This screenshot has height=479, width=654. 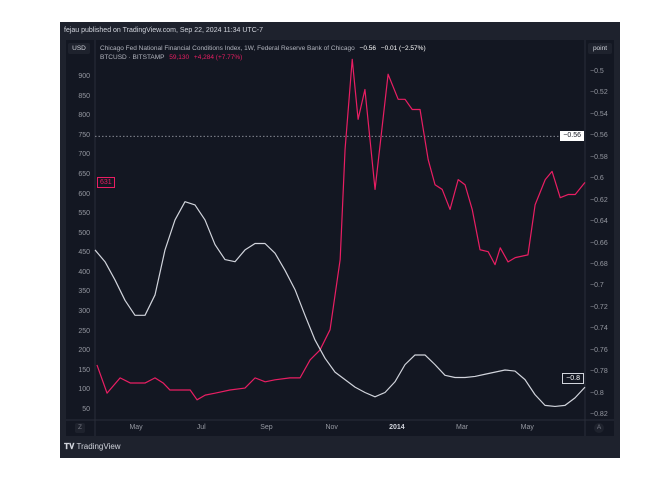 What do you see at coordinates (599, 307) in the screenshot?
I see `right-axis-tick: −0.72` at bounding box center [599, 307].